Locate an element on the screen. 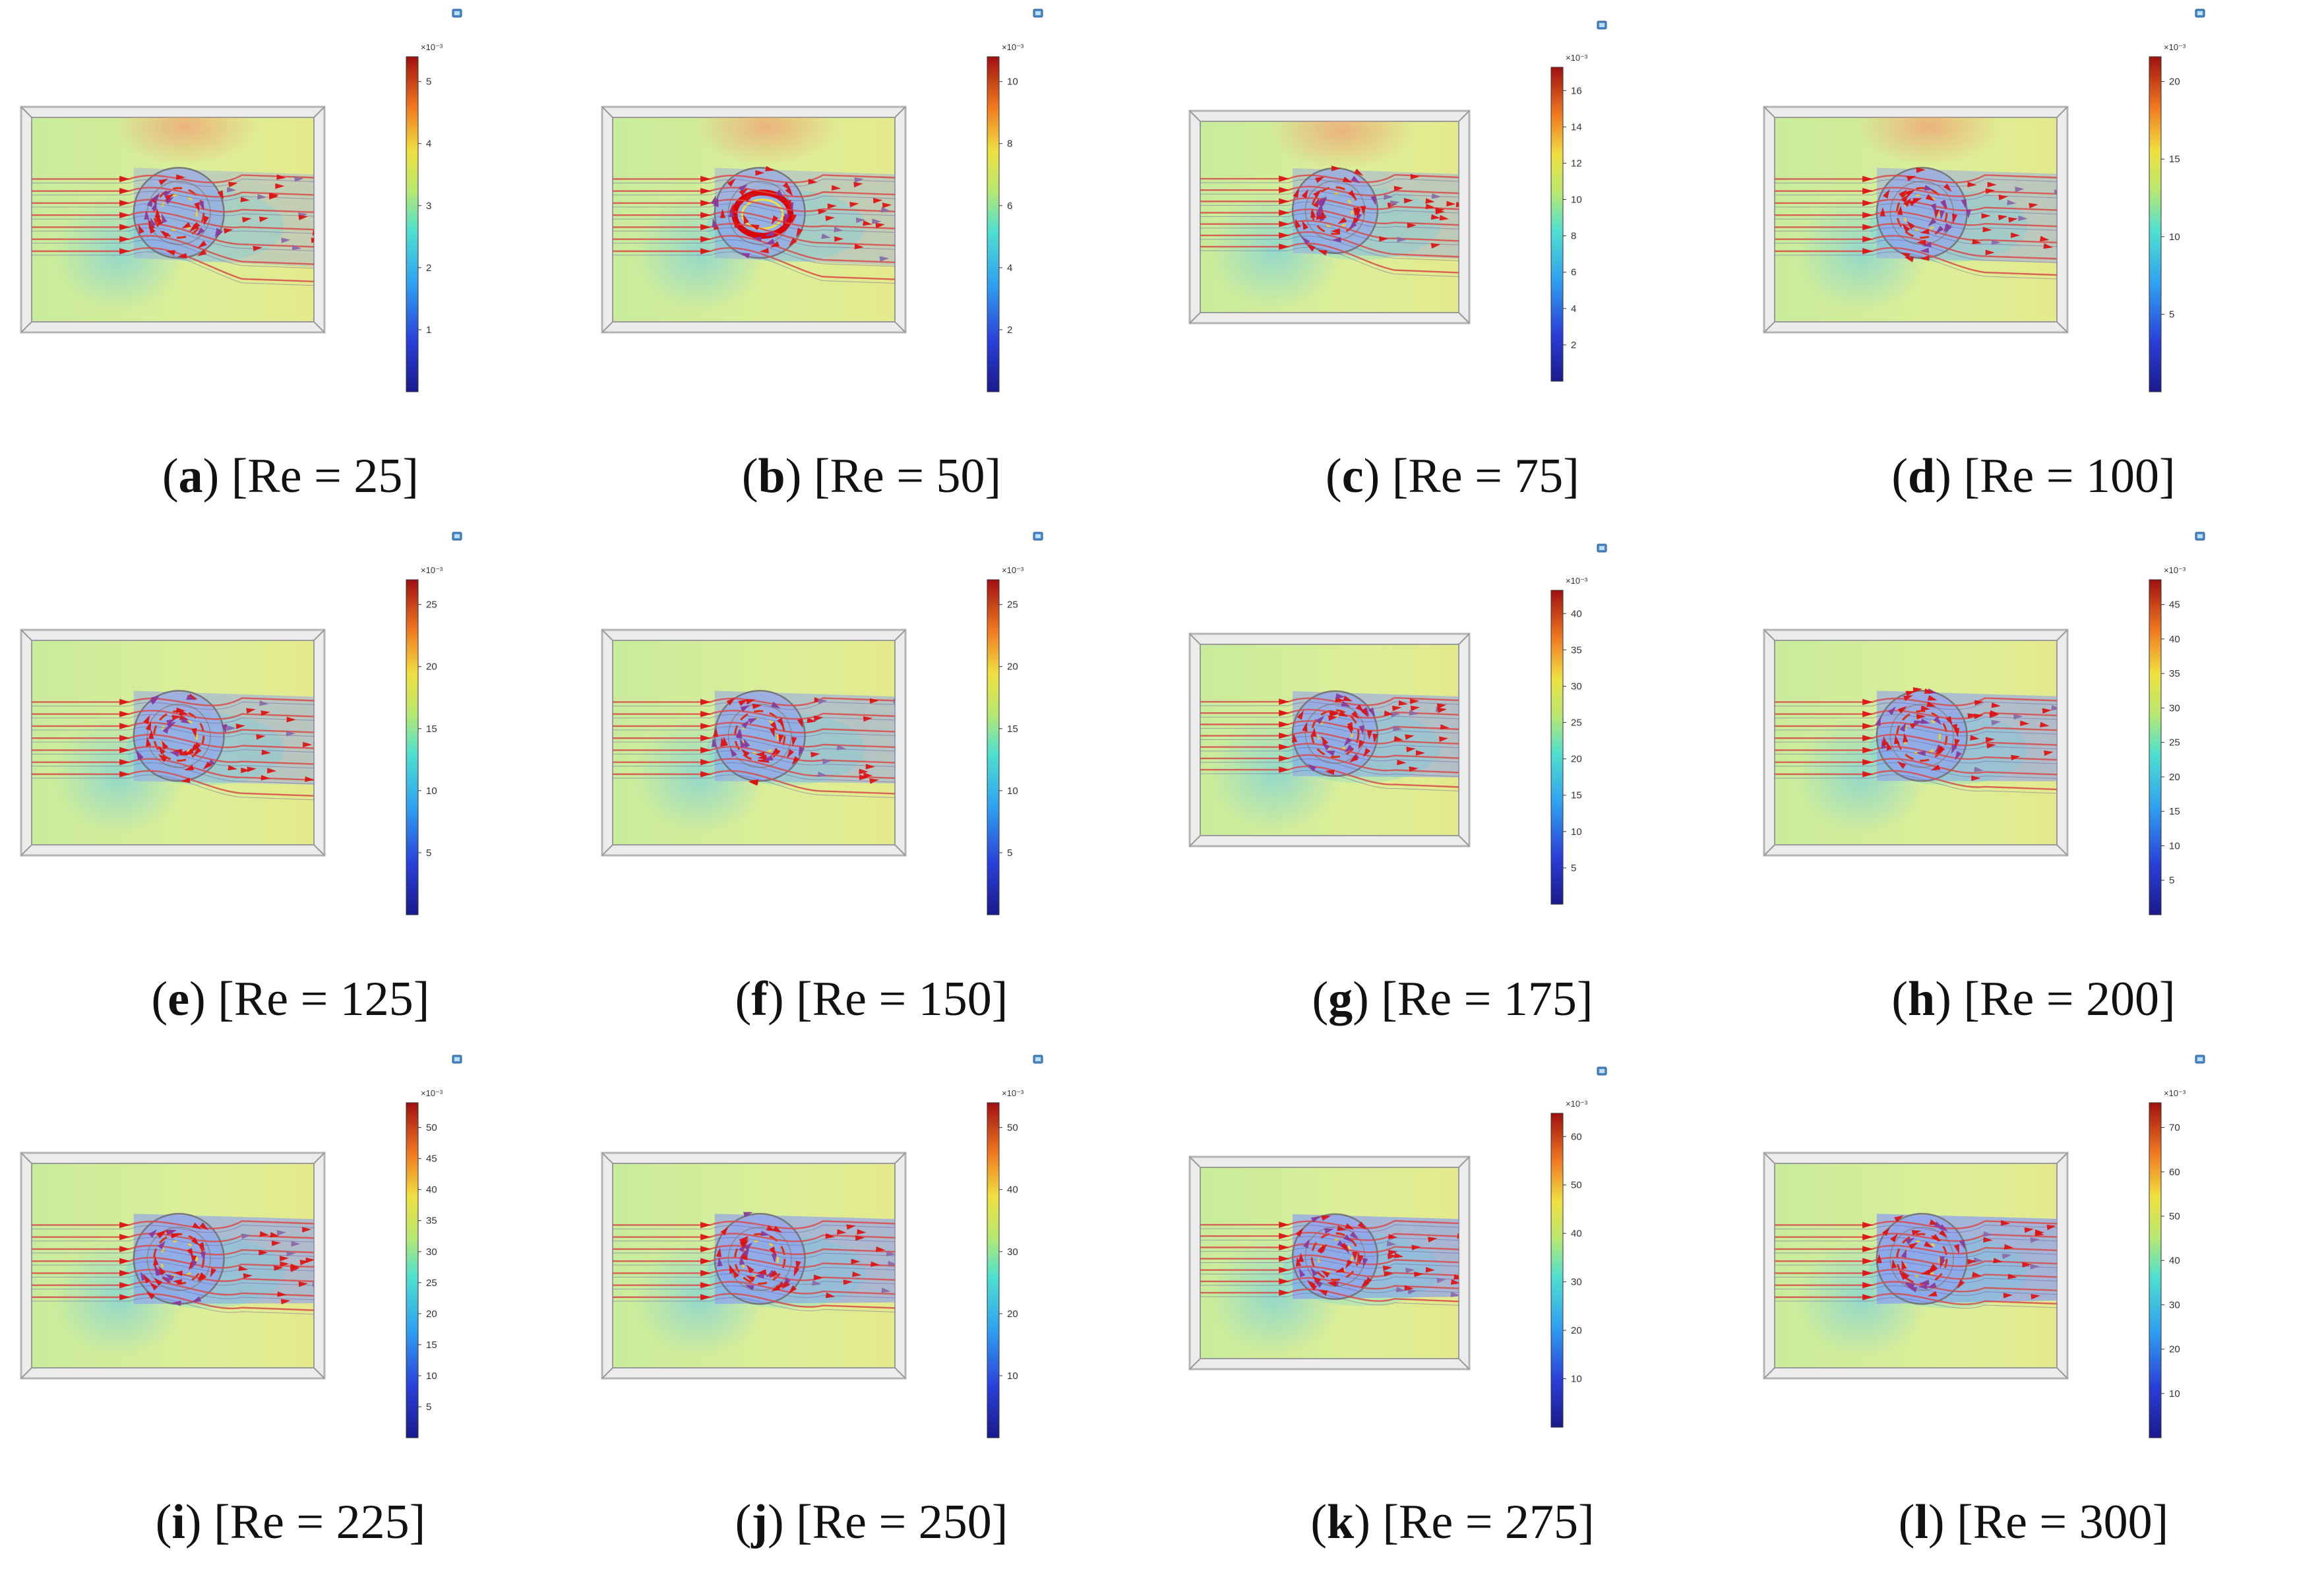 This screenshot has height=1569, width=2324. panel-f: ×10⁻³ 5 10 15 20 25 (f) [Re = 150] is located at coordinates (871, 784).